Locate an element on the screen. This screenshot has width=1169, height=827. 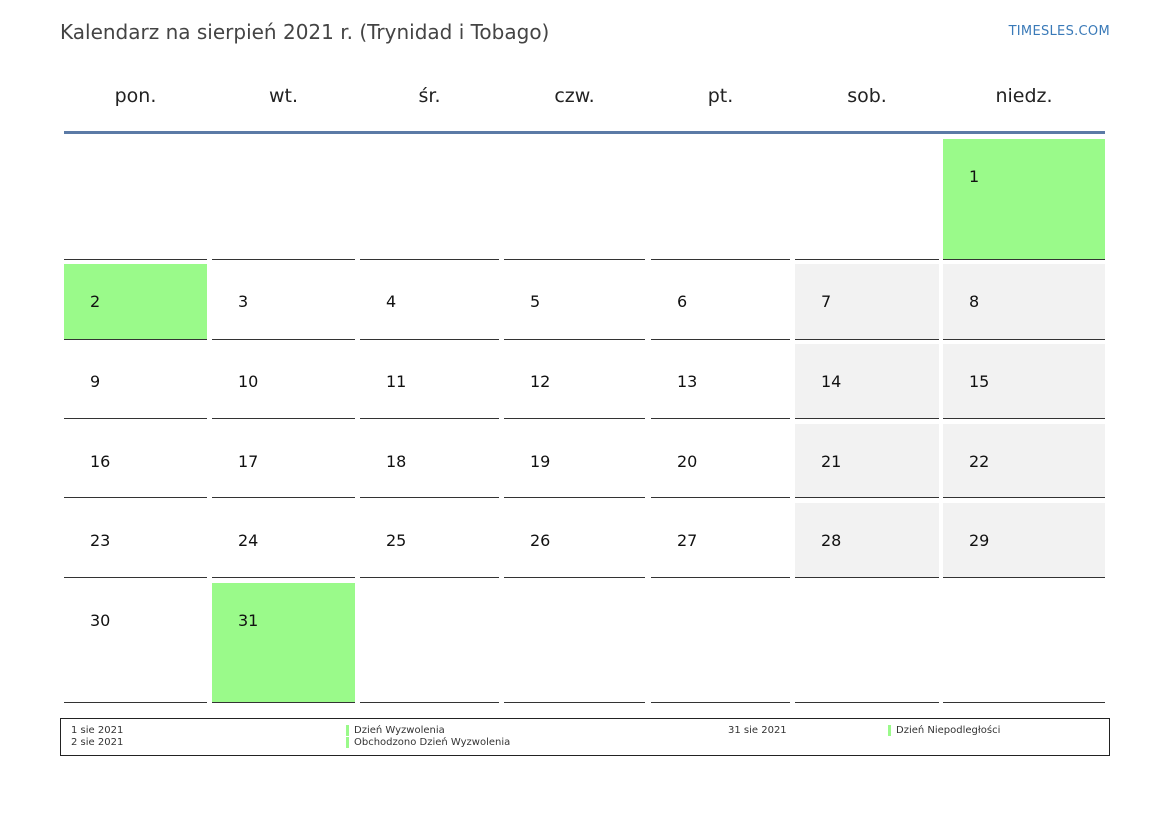
day-number: 1 is located at coordinates (974, 176).